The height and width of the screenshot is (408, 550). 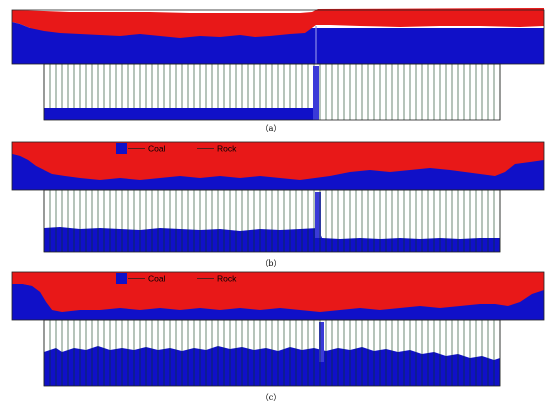 I want to click on panel-c-coal-seam, so click(x=278, y=296).